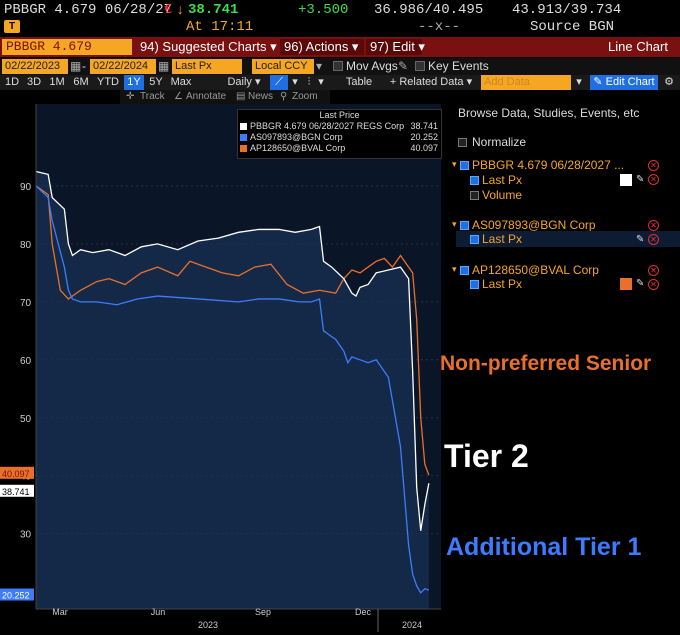 Image resolution: width=680 pixels, height=635 pixels. I want to click on start-date-input: 02/22/2023, so click(35, 66).